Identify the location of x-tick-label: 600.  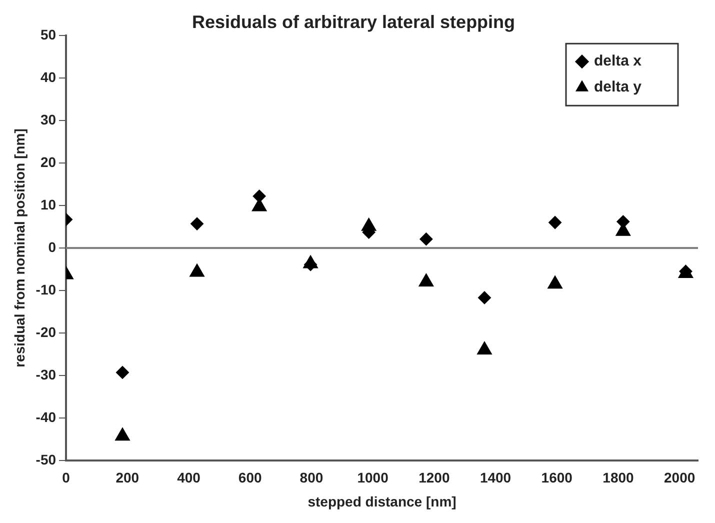
(250, 478).